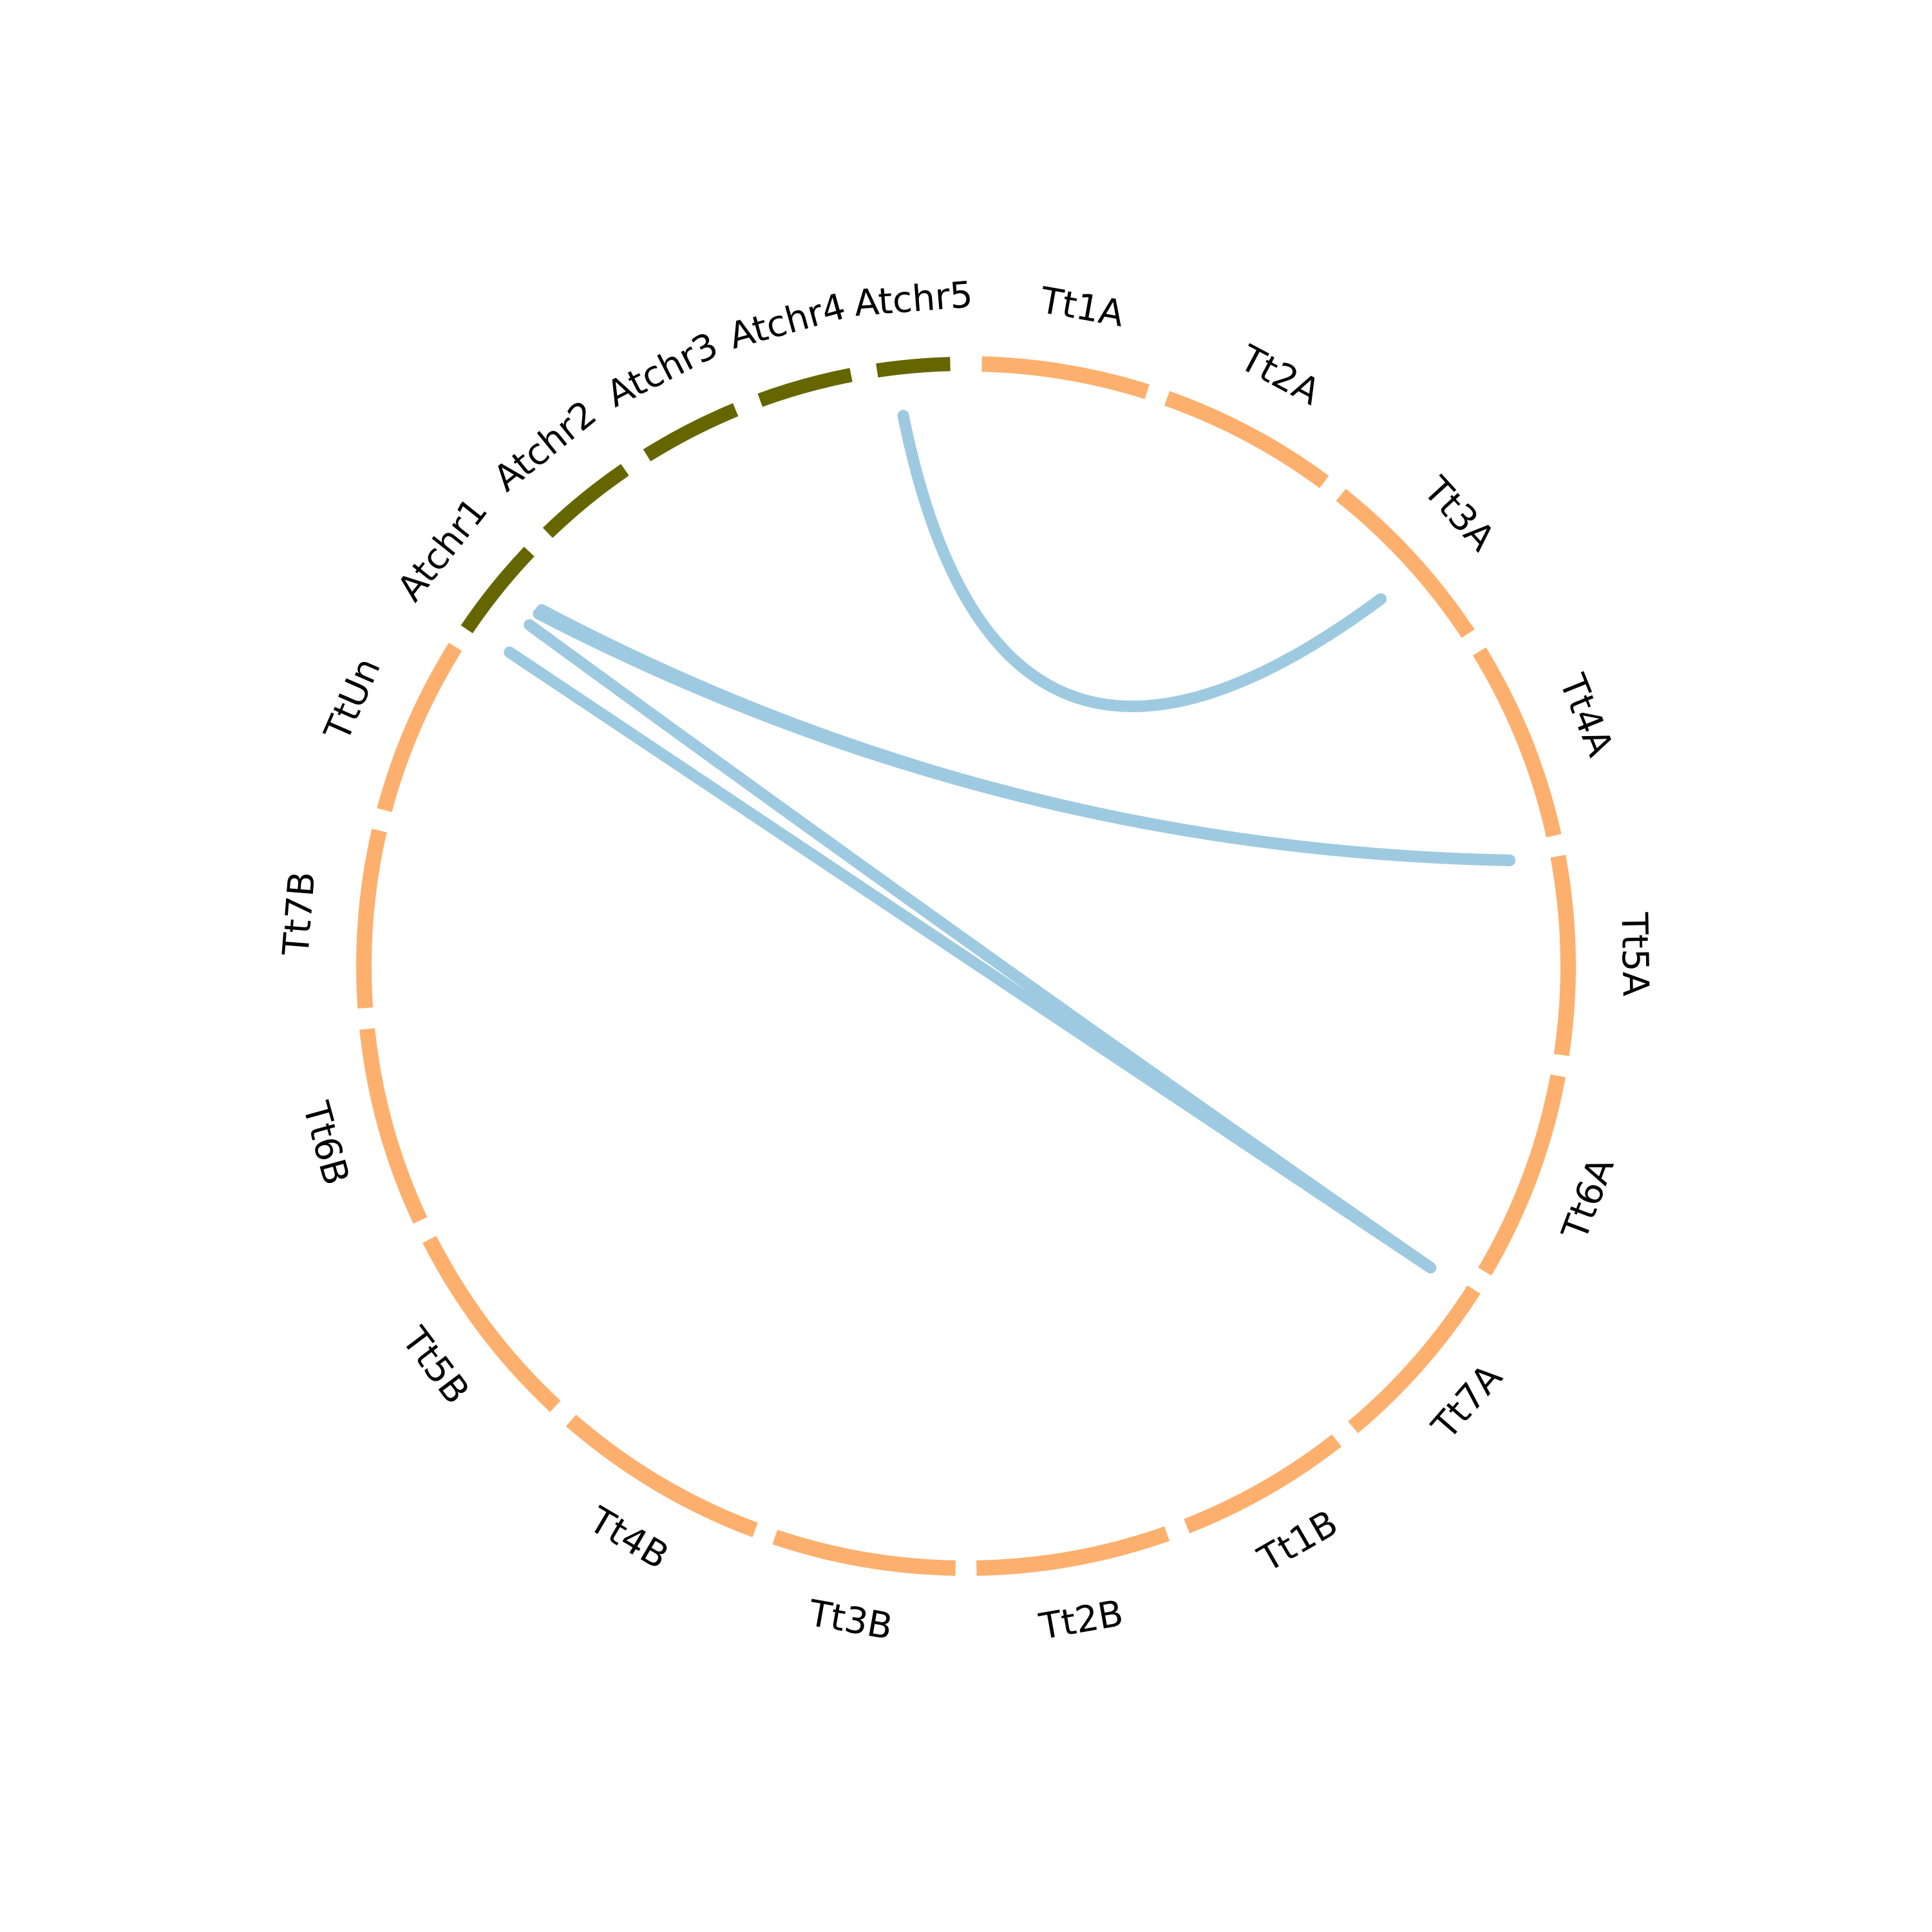 This screenshot has height=1932, width=1932. Describe the element at coordinates (326, 1143) in the screenshot. I see `label-tt6b: Tt6B` at that location.